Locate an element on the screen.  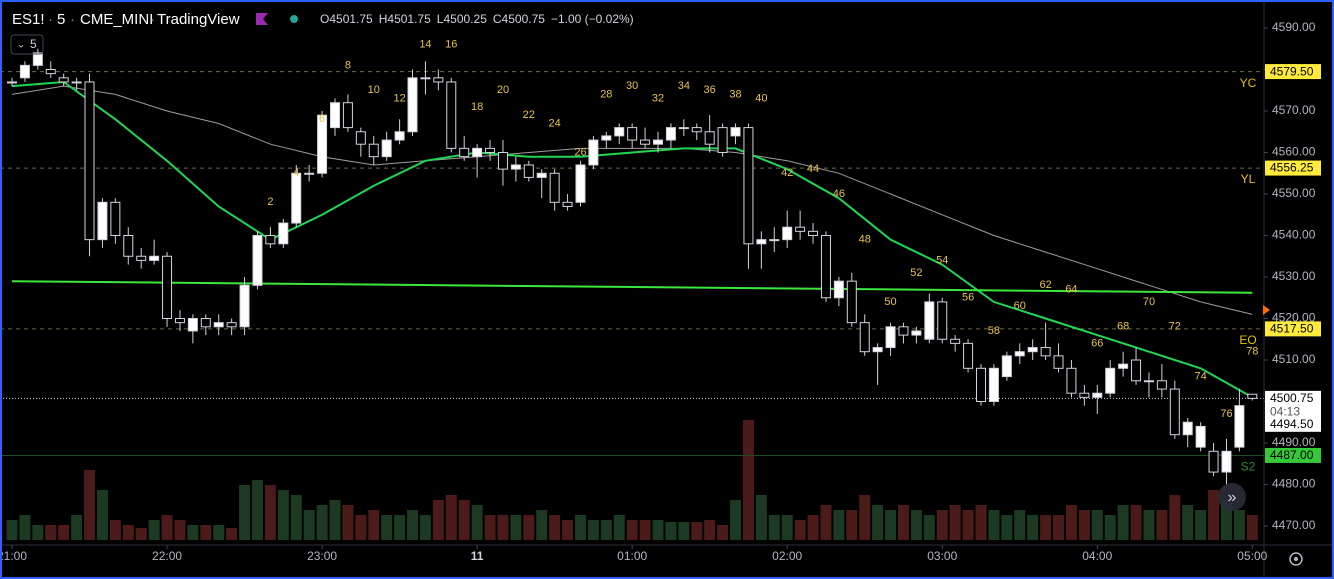
indicators-toggle is located at coordinates (27, 44).